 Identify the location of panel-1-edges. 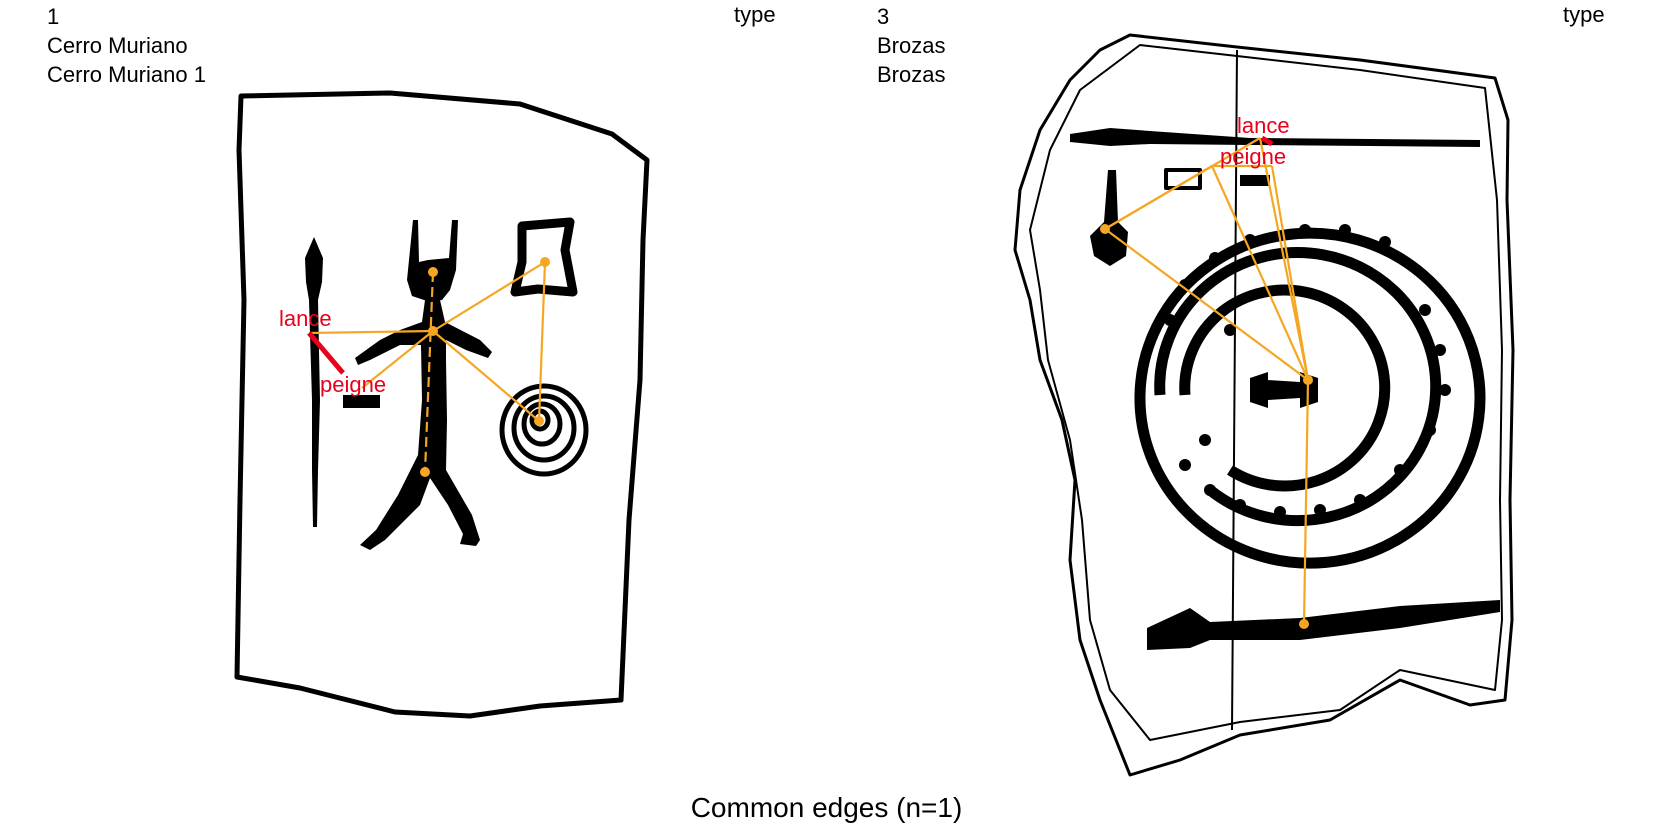
(427, 367).